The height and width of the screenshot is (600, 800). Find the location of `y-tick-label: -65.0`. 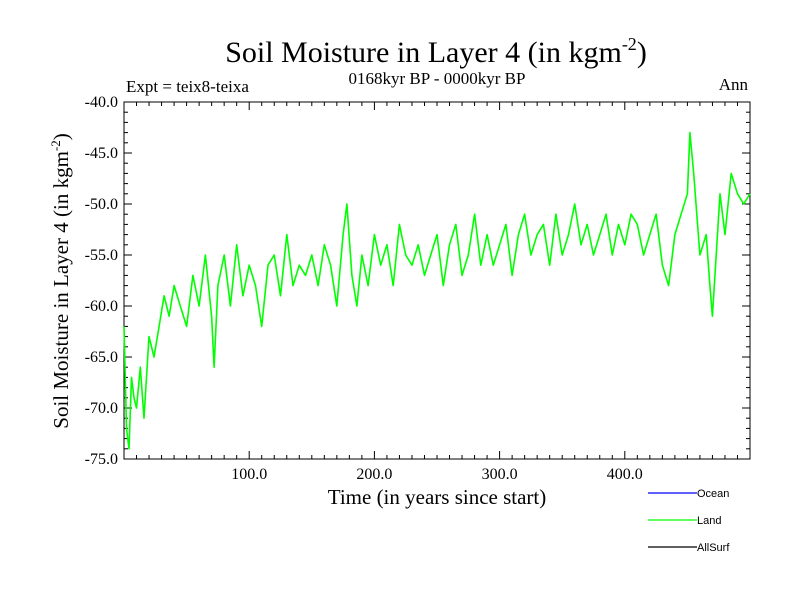

y-tick-label: -65.0 is located at coordinates (101, 357).